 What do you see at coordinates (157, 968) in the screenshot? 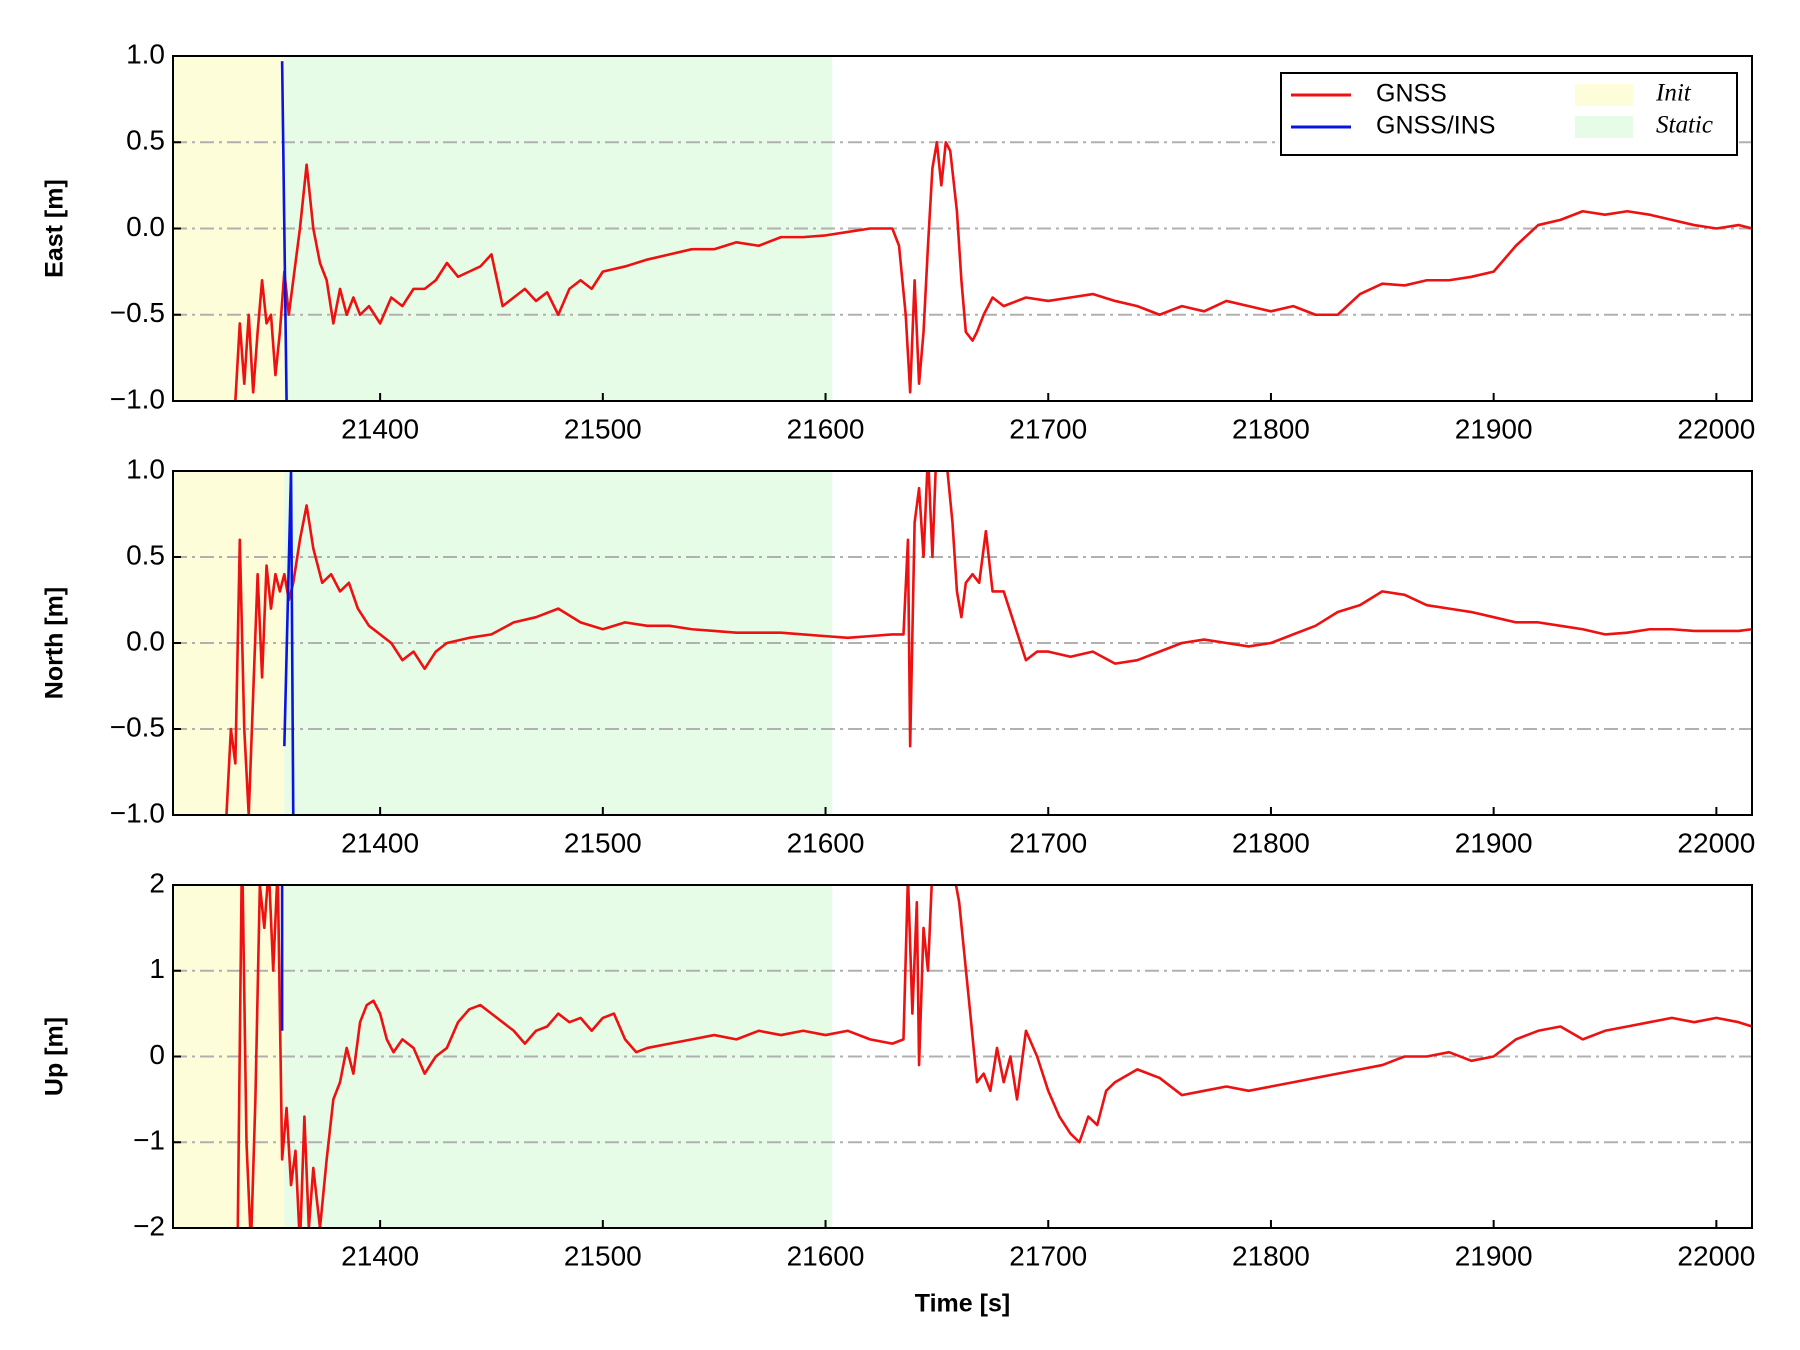
I see `y-tick-label: 1` at bounding box center [157, 968].